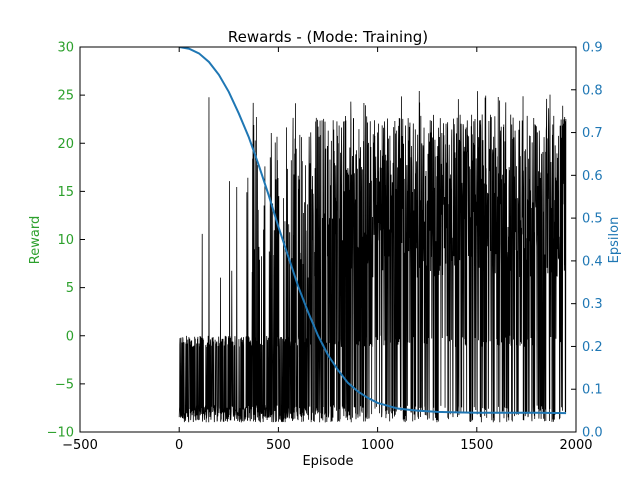 The width and height of the screenshot is (640, 480). I want to click on x-tick-label: 1500, so click(476, 445).